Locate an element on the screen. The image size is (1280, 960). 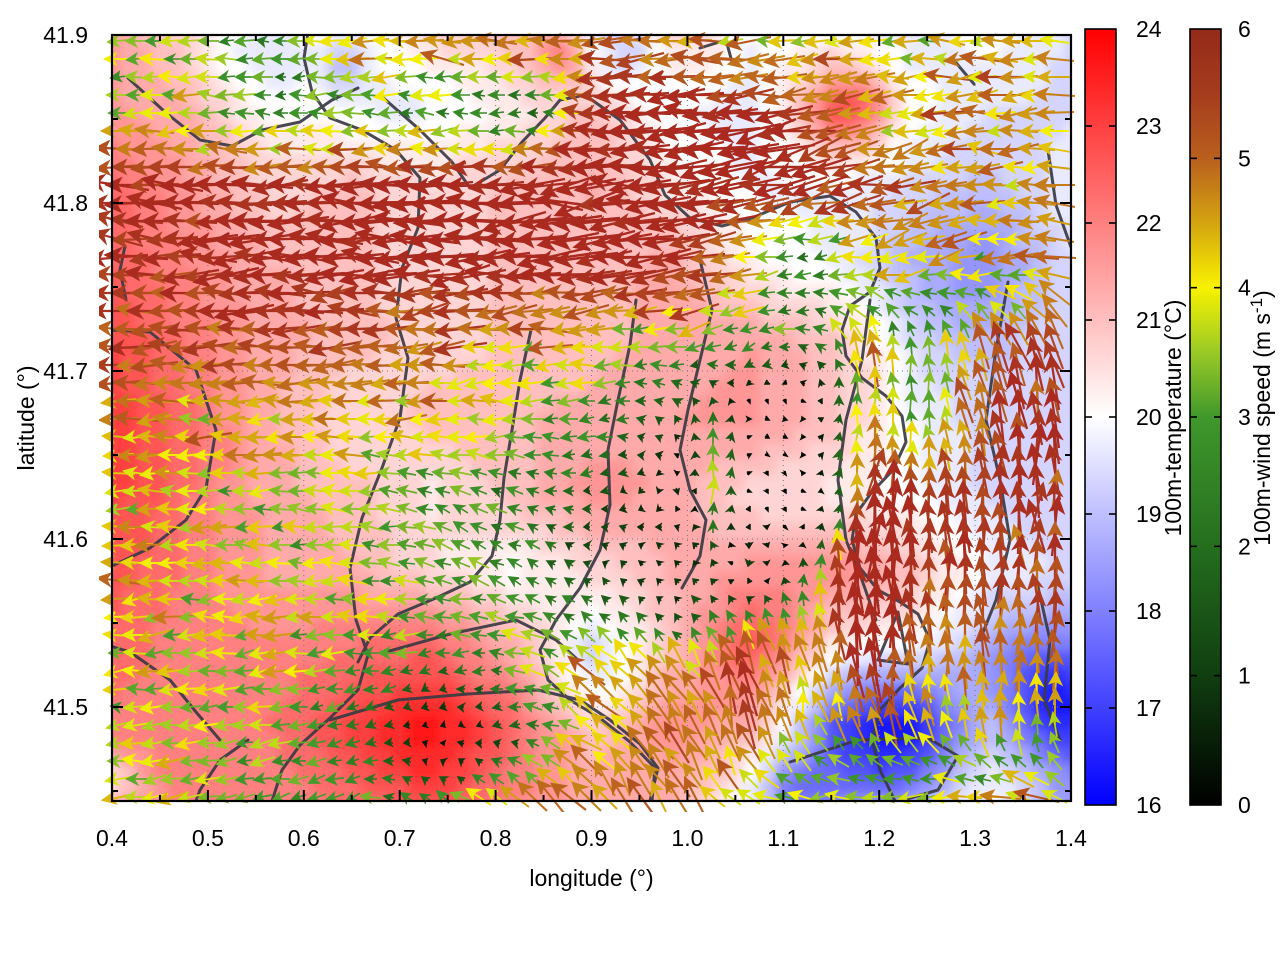
svg-text: longitude (°) is located at coordinates (591, 878).